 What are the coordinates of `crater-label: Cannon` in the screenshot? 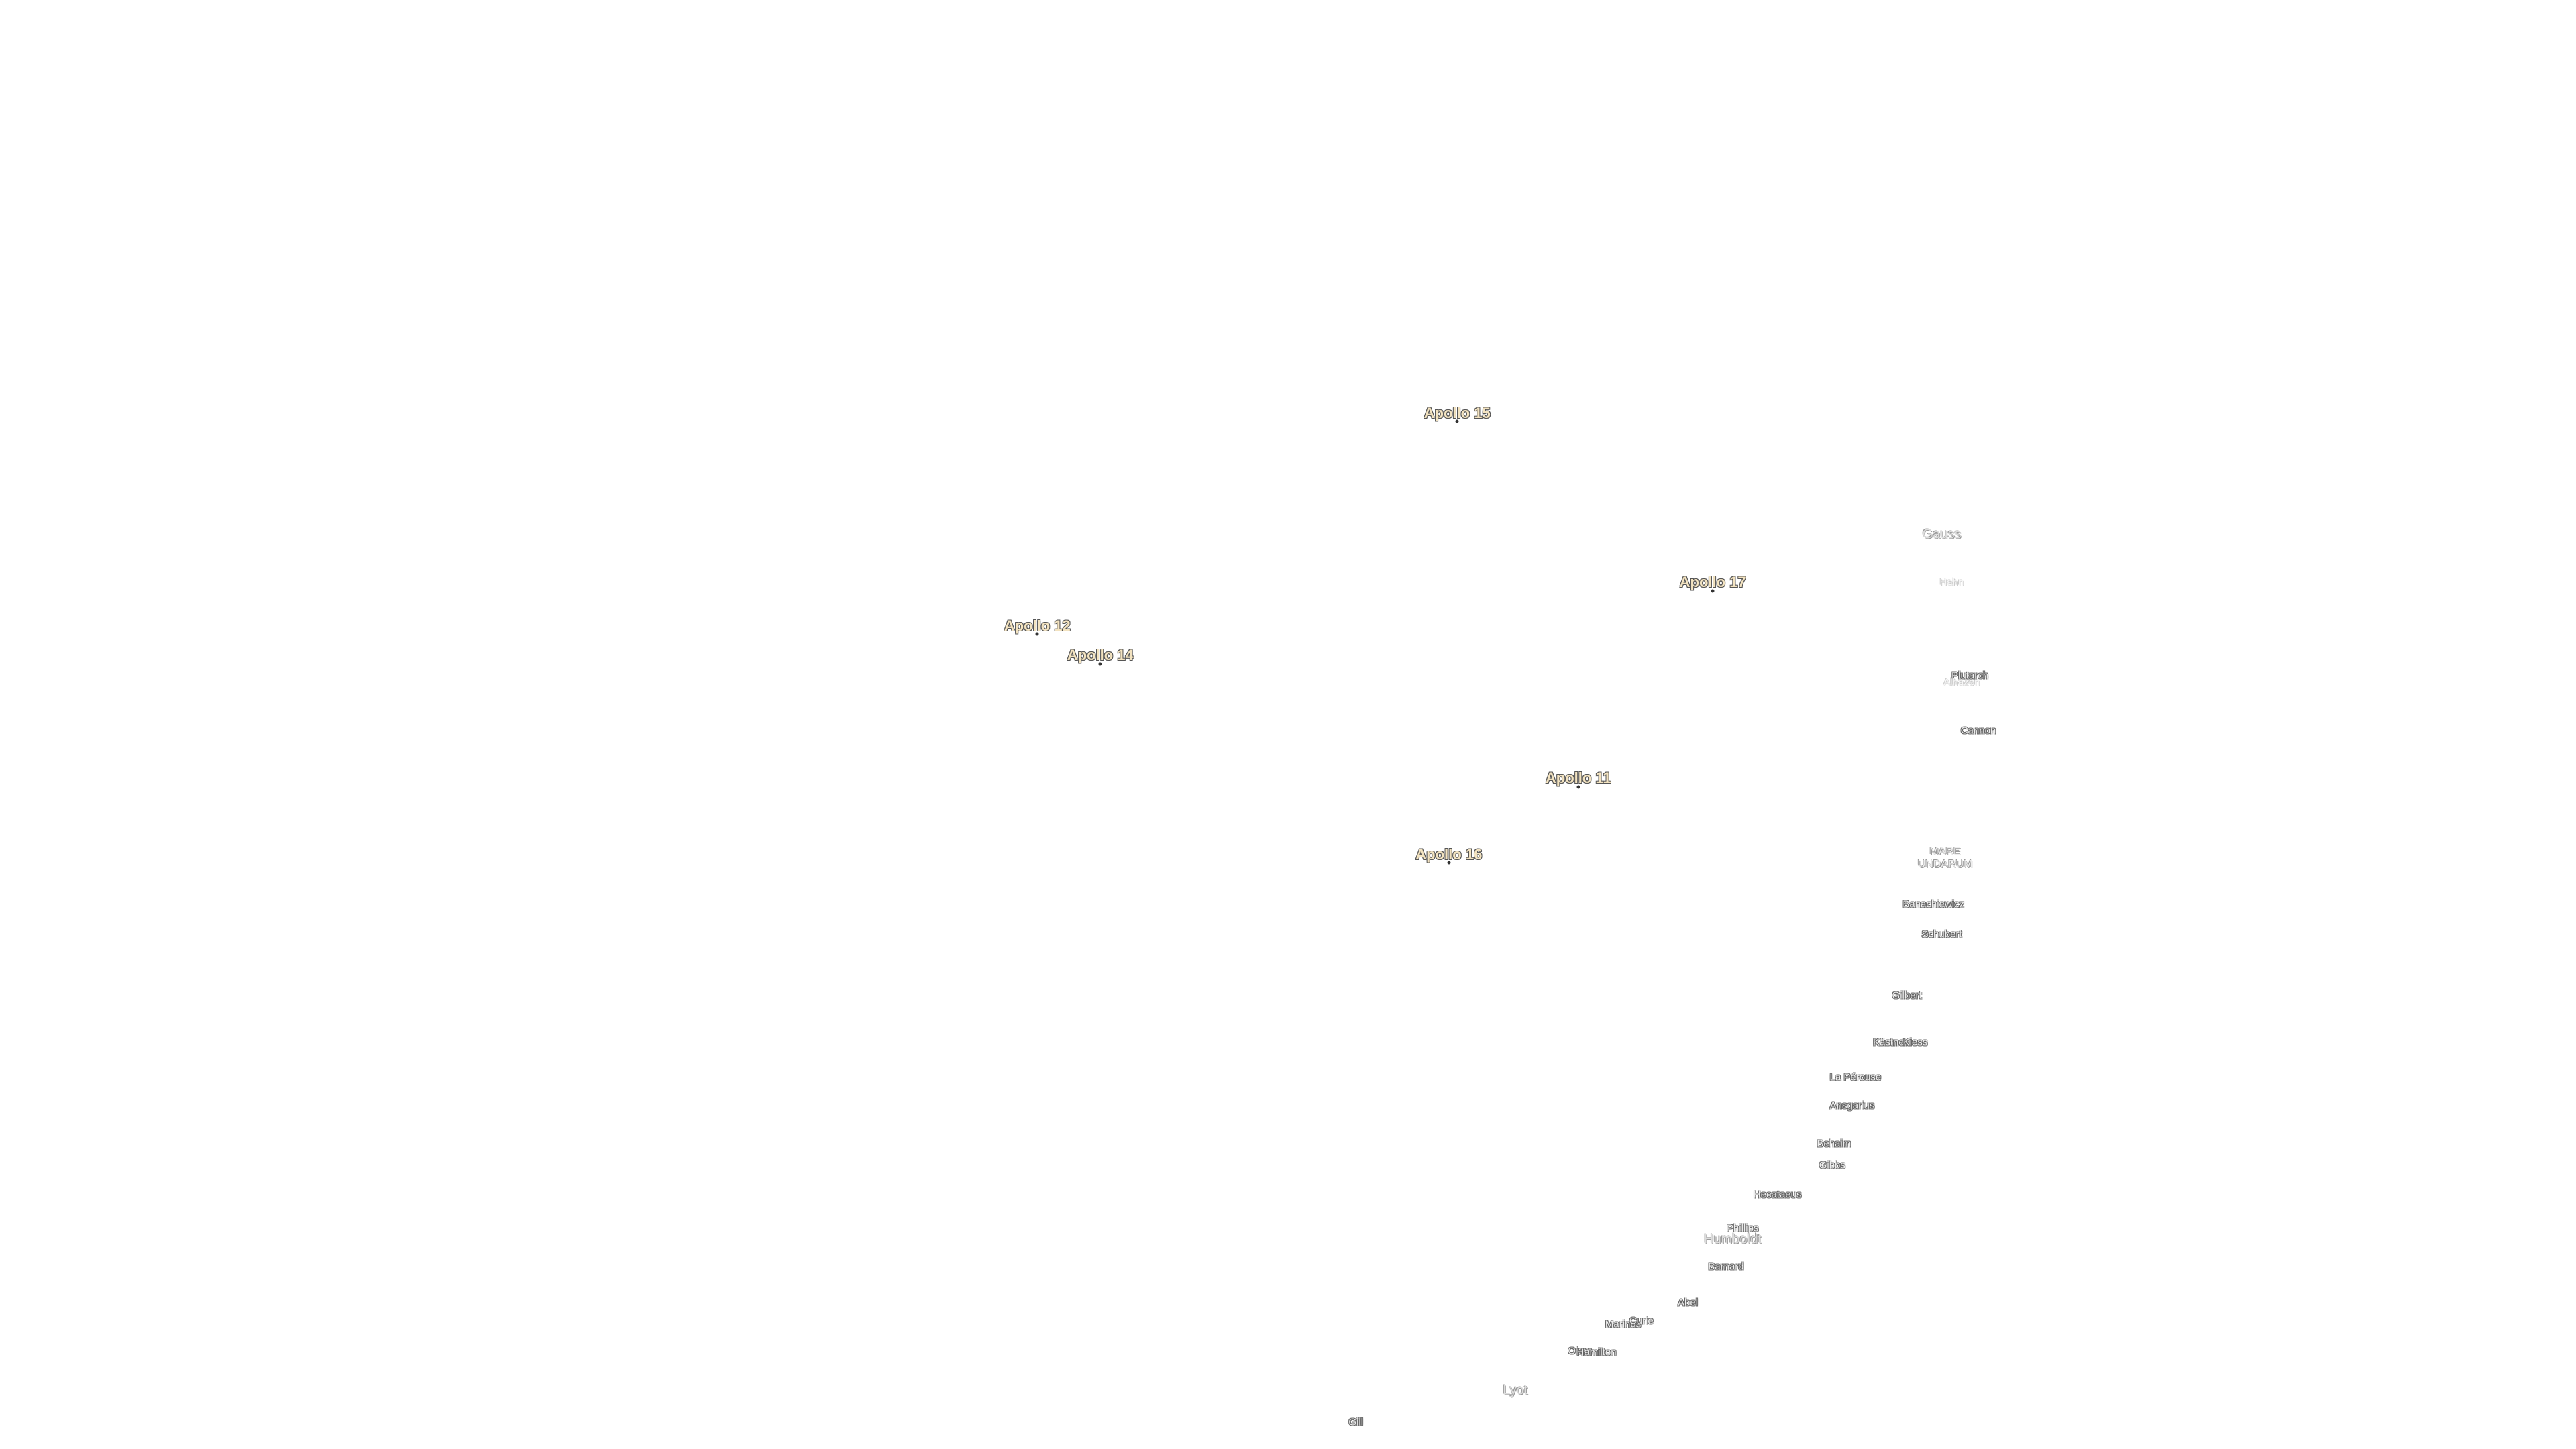 It's located at (1978, 730).